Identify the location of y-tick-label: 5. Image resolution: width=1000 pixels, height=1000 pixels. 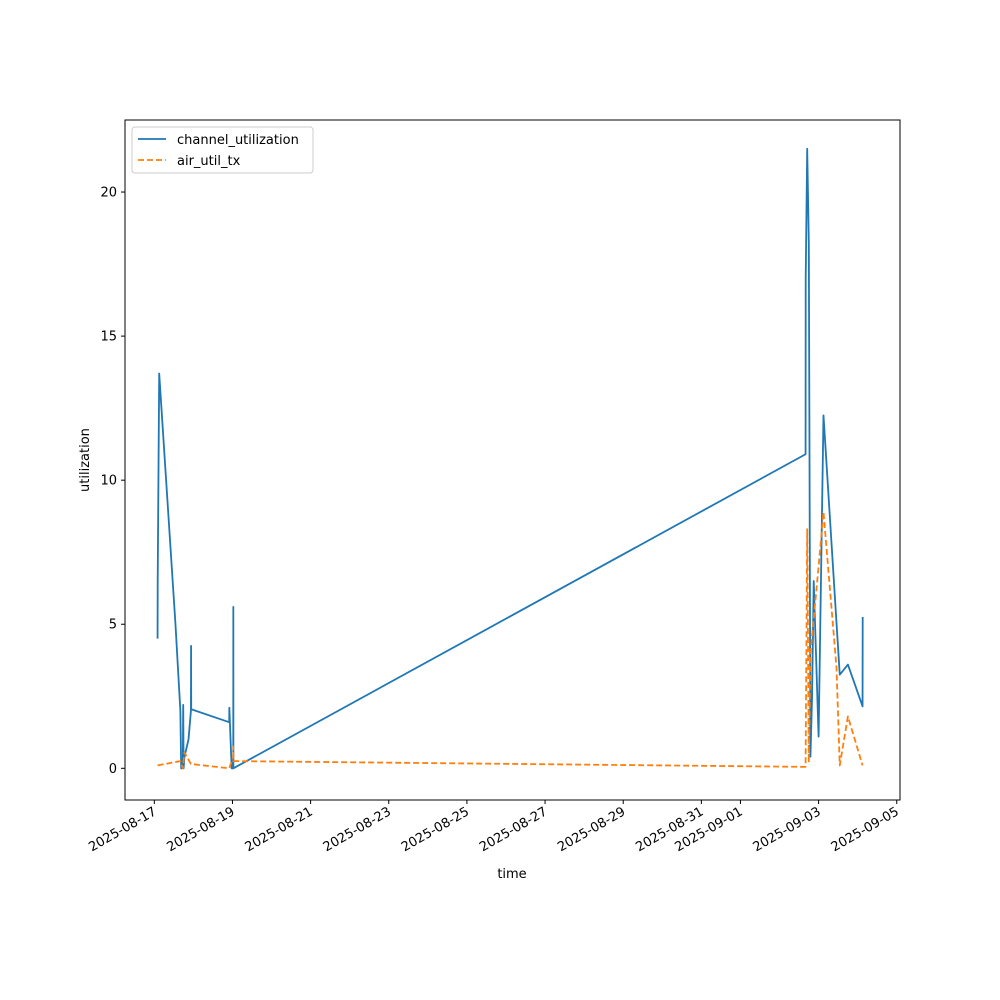
(113, 625).